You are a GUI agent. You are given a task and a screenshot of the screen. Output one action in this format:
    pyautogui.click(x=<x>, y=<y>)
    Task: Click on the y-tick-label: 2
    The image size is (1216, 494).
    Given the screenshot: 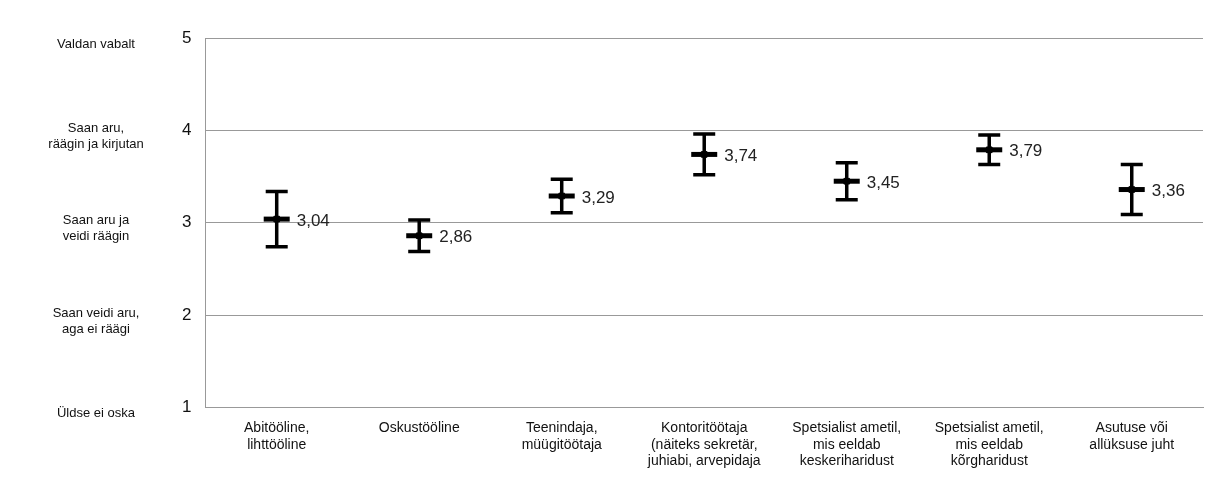 What is the action you would take?
    pyautogui.click(x=186, y=314)
    